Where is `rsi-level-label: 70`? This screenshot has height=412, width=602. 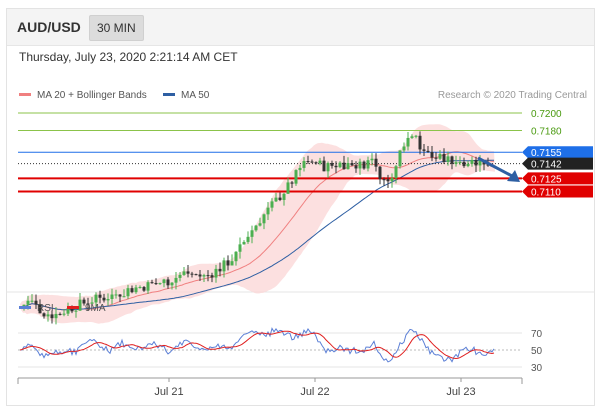 rsi-level-label: 70 is located at coordinates (537, 334).